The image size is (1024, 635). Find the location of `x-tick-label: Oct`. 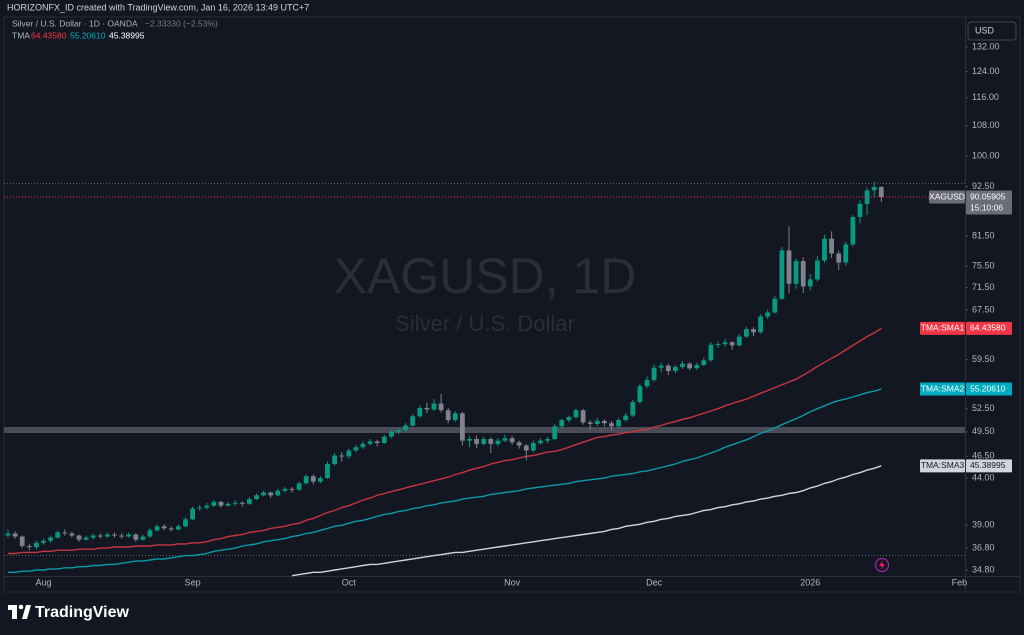

x-tick-label: Oct is located at coordinates (349, 582).